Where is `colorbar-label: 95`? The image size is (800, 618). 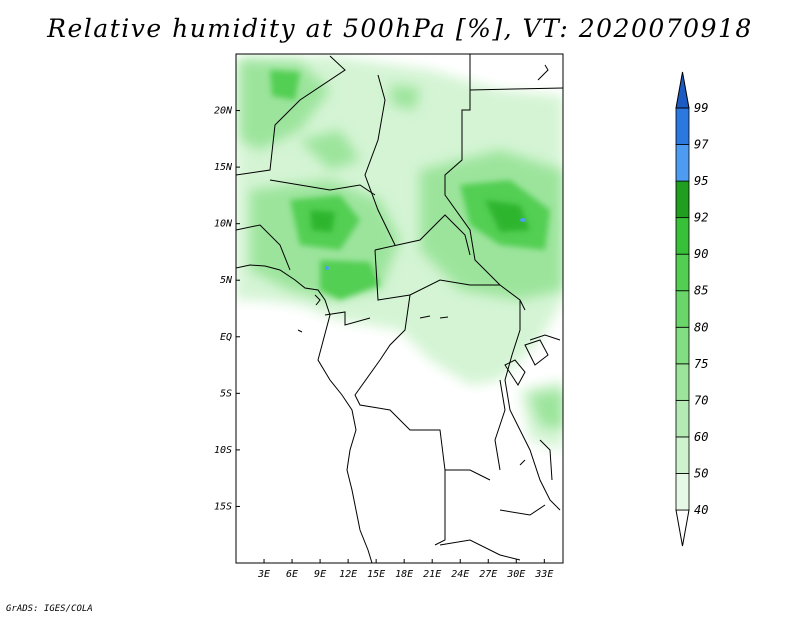
colorbar-label: 95 is located at coordinates (701, 181).